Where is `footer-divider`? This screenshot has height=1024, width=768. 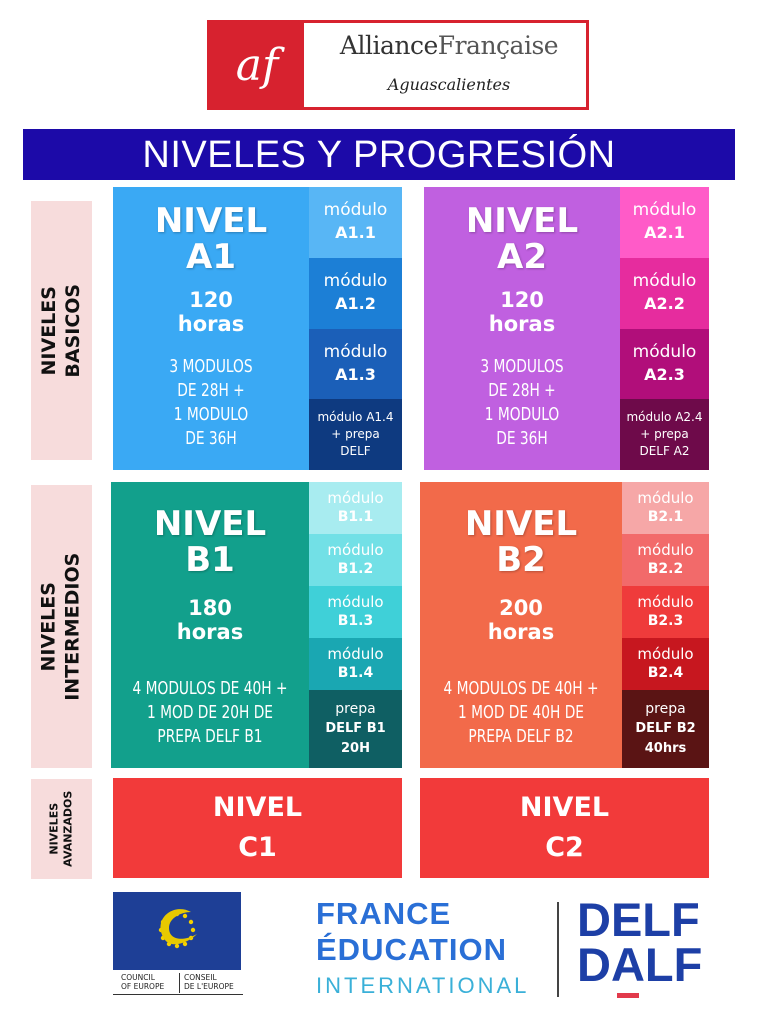
footer-divider is located at coordinates (558, 949).